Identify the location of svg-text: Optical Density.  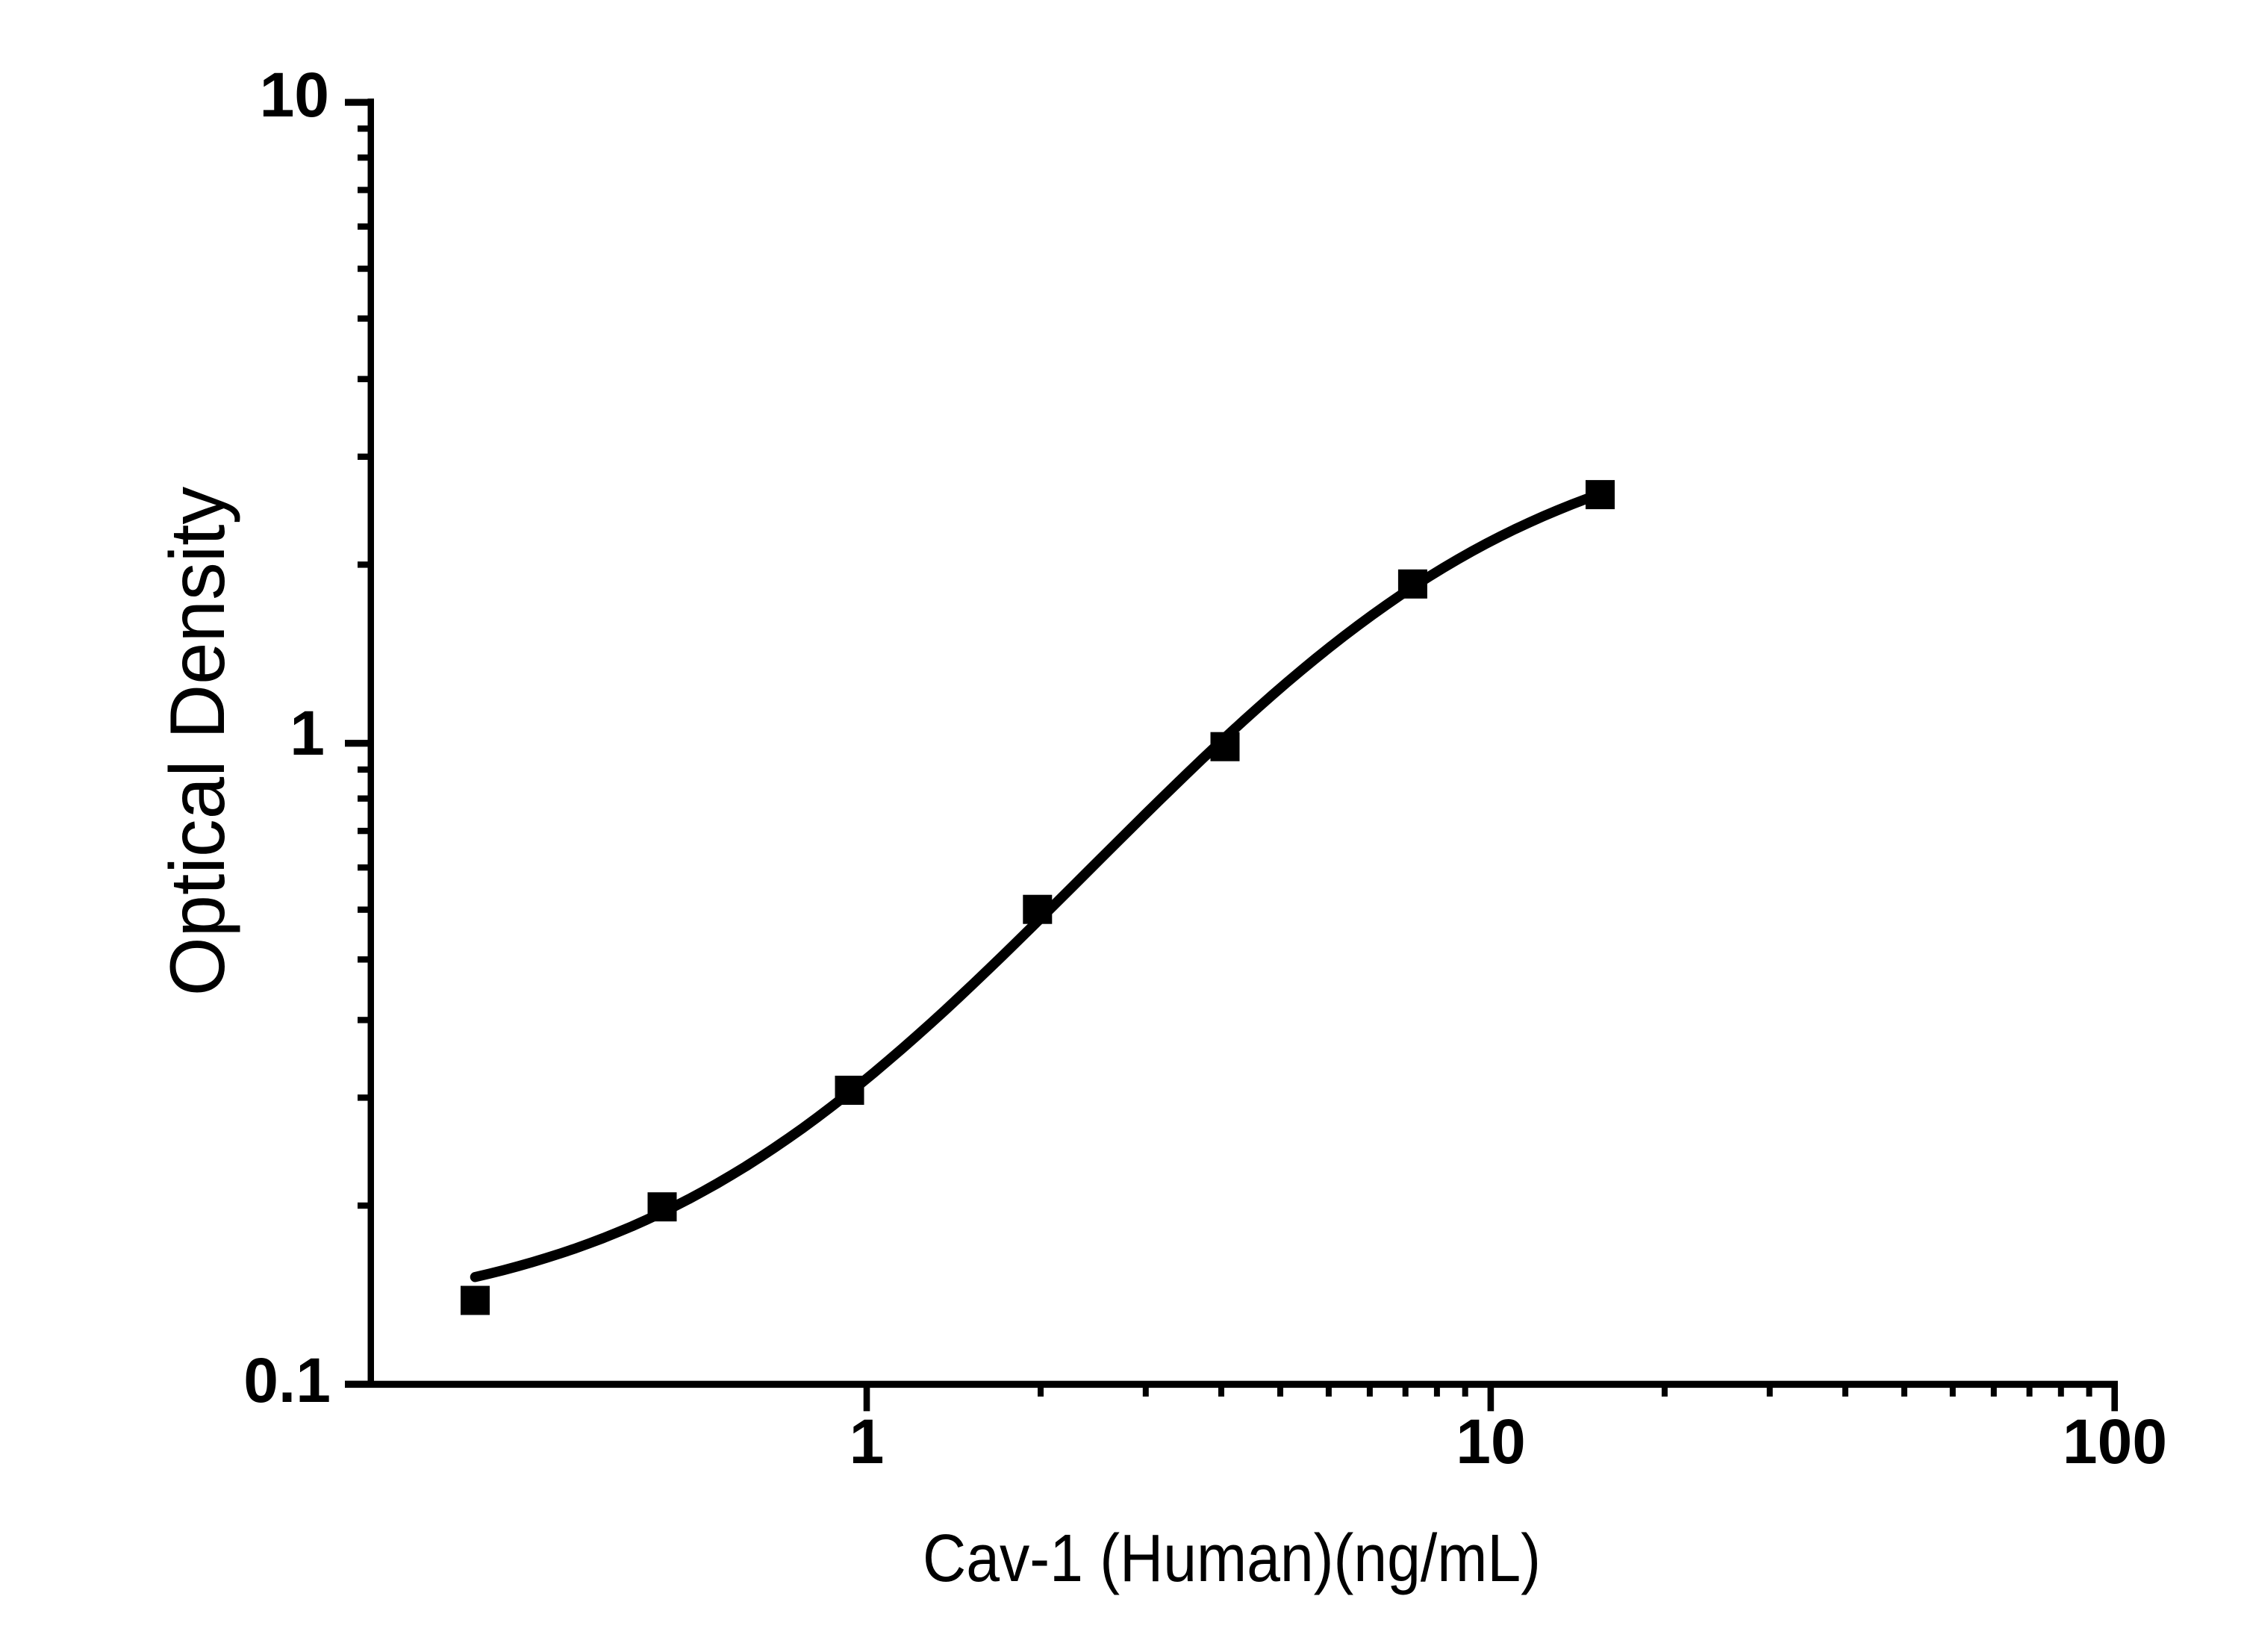
(197, 741).